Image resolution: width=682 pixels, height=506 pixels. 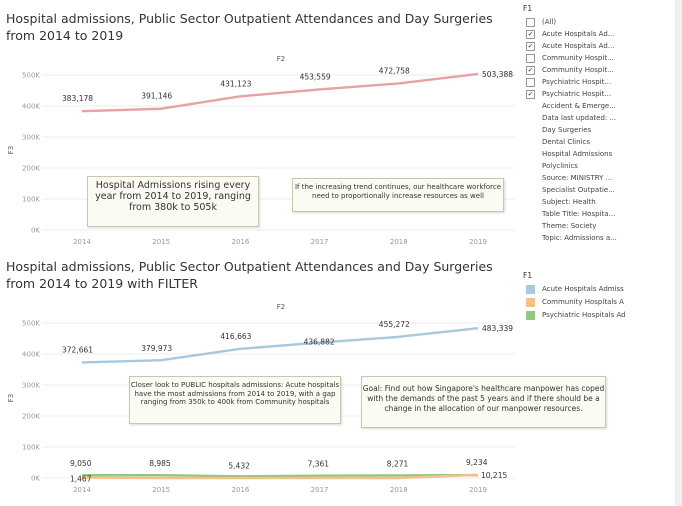 What do you see at coordinates (394, 70) in the screenshot?
I see `data-label: 472,758` at bounding box center [394, 70].